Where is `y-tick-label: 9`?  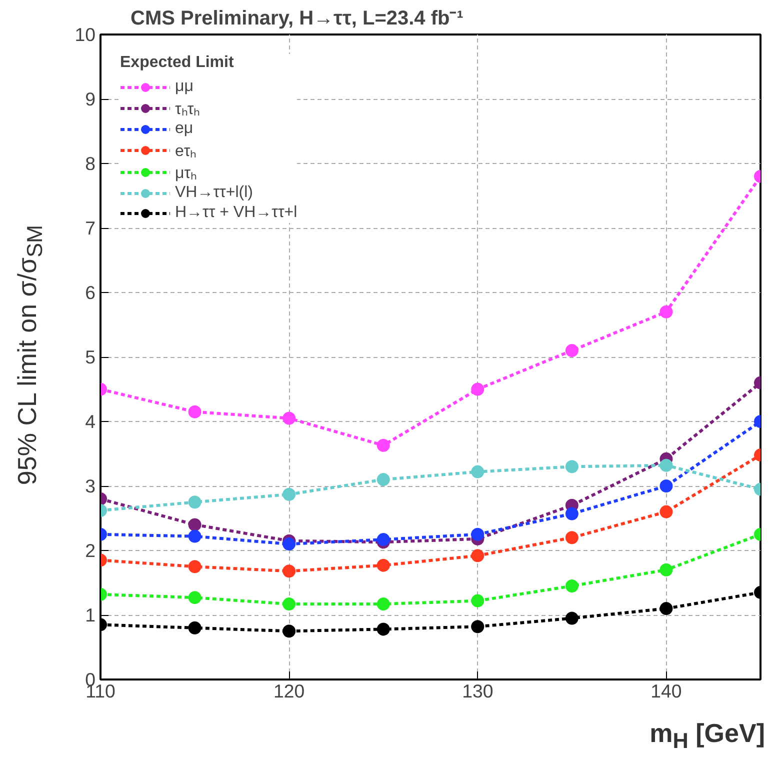 y-tick-label: 9 is located at coordinates (90, 99).